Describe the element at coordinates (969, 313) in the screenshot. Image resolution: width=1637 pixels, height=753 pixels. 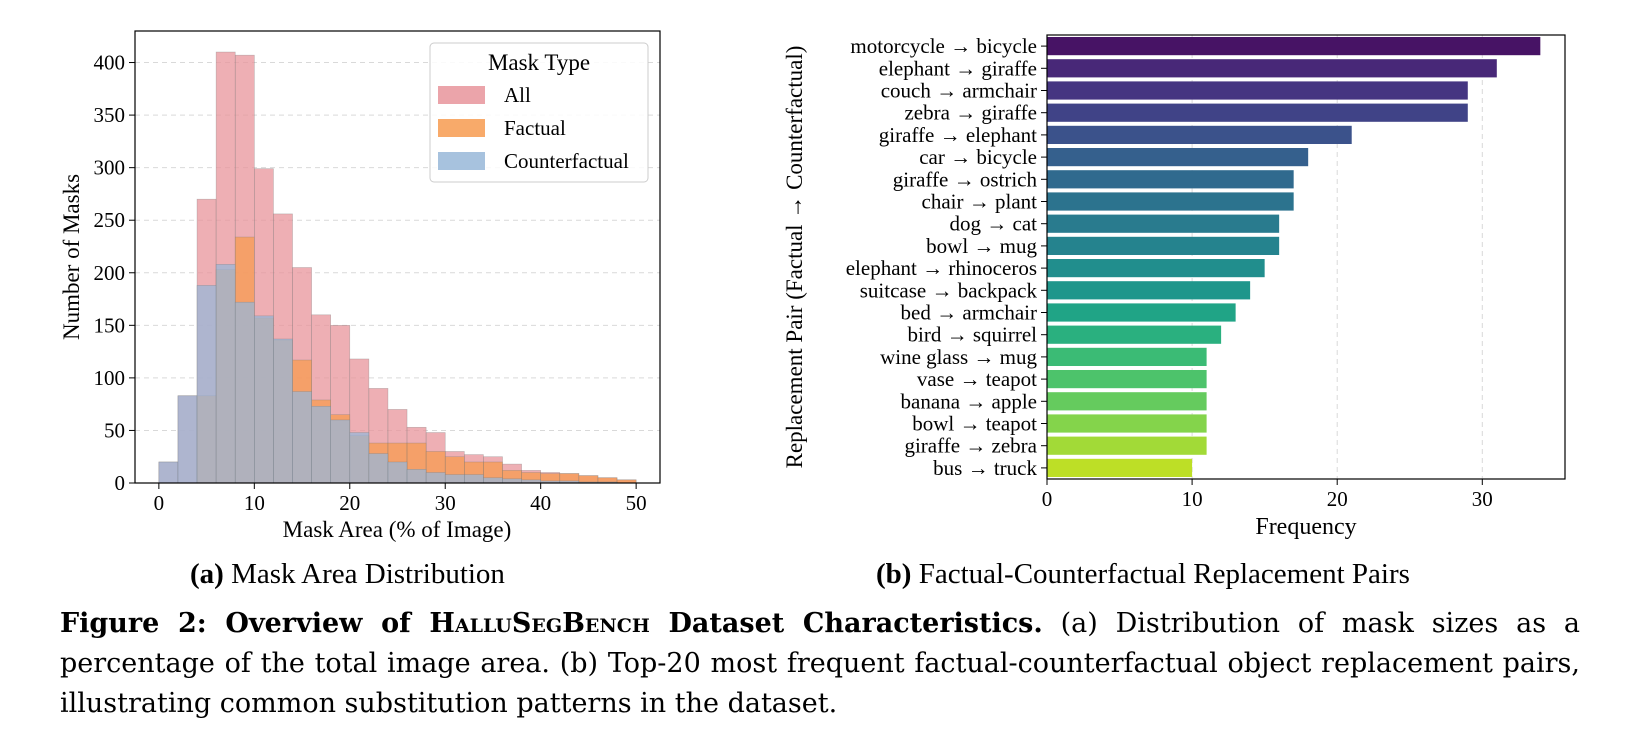
I see `category-label: bed → armchair` at that location.